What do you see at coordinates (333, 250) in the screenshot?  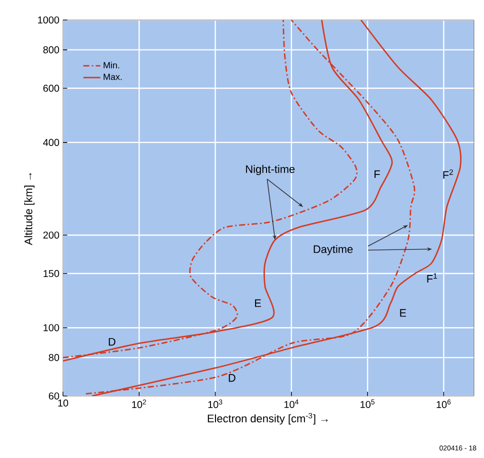 I see `annotation: Daytime` at bounding box center [333, 250].